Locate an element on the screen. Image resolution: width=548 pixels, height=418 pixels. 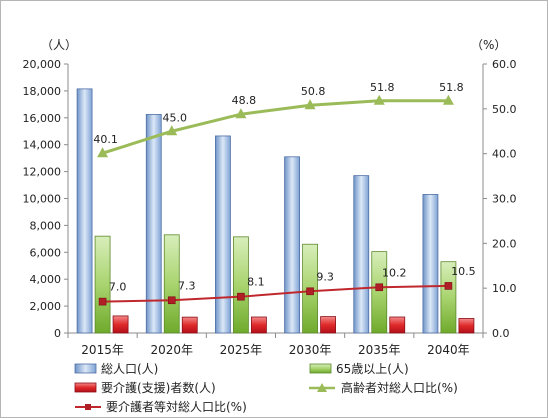
left-tick-label: 18,000 is located at coordinates (42, 91).